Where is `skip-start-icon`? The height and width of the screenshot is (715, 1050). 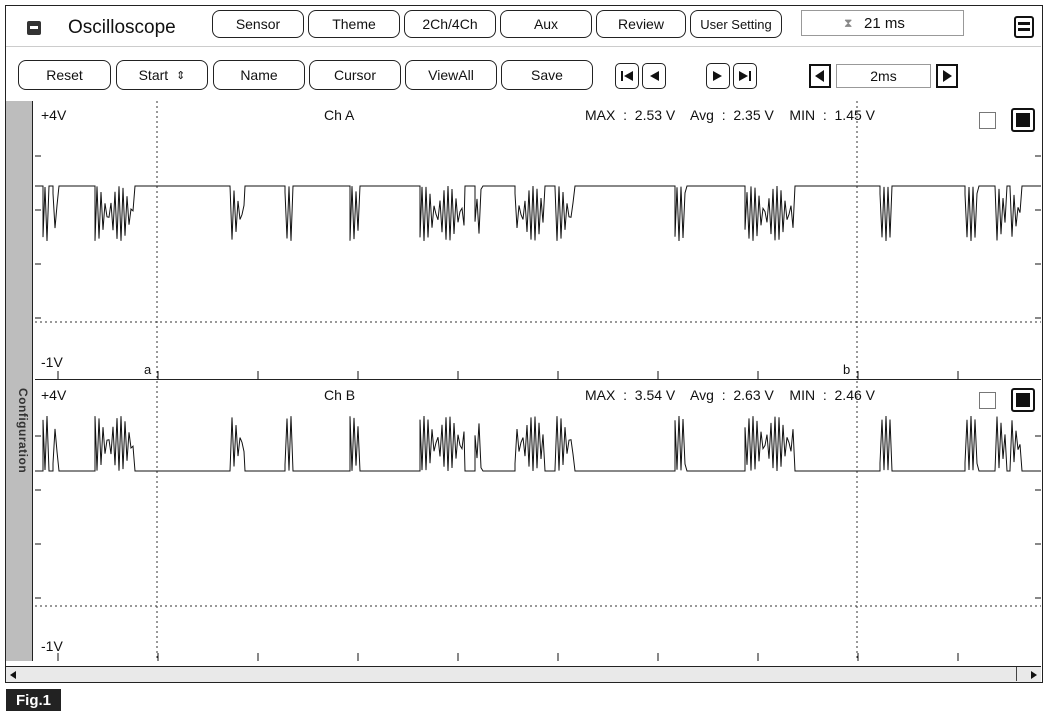 skip-start-icon is located at coordinates (627, 76).